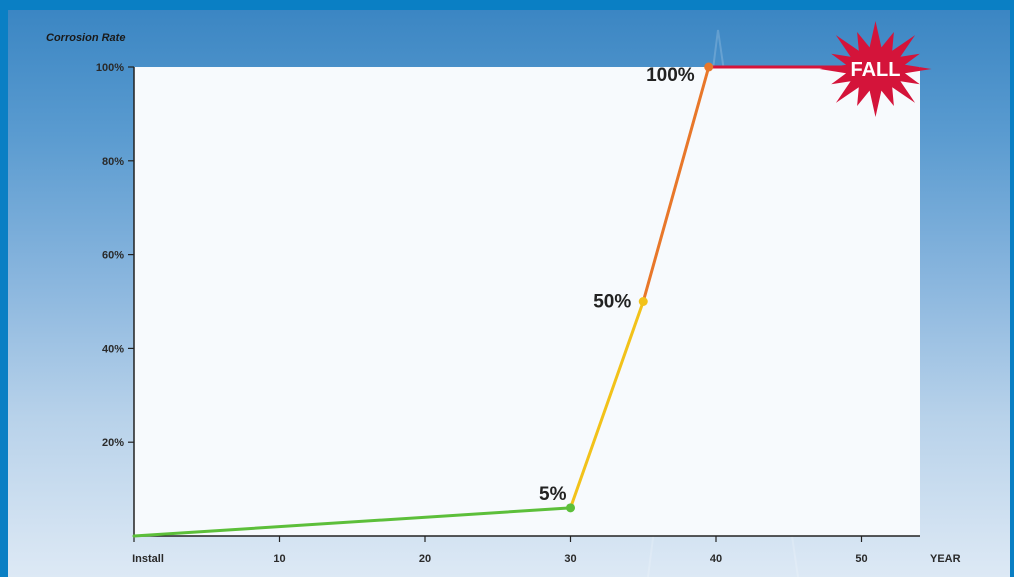 The height and width of the screenshot is (577, 1014). I want to click on fall-label: FALL, so click(876, 70).